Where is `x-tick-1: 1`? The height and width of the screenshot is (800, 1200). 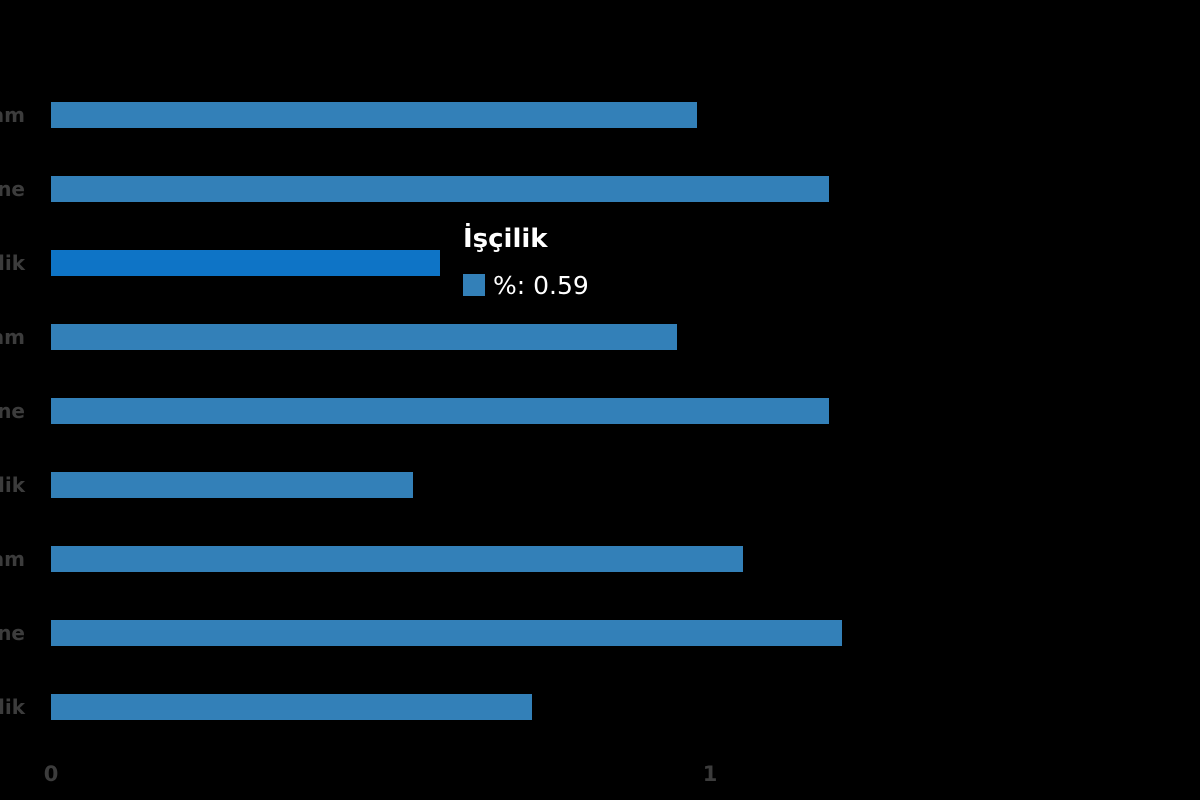
x-tick-1: 1 is located at coordinates (710, 774).